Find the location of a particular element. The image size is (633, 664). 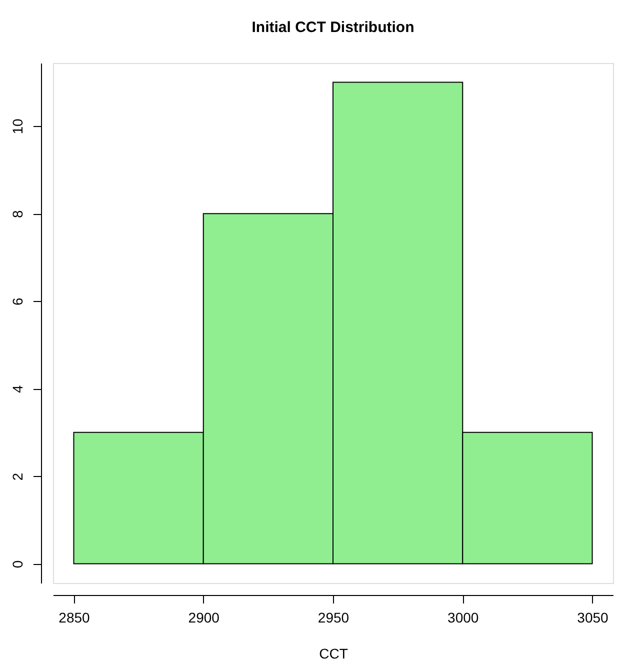

y-tick-label: 10 is located at coordinates (18, 126).